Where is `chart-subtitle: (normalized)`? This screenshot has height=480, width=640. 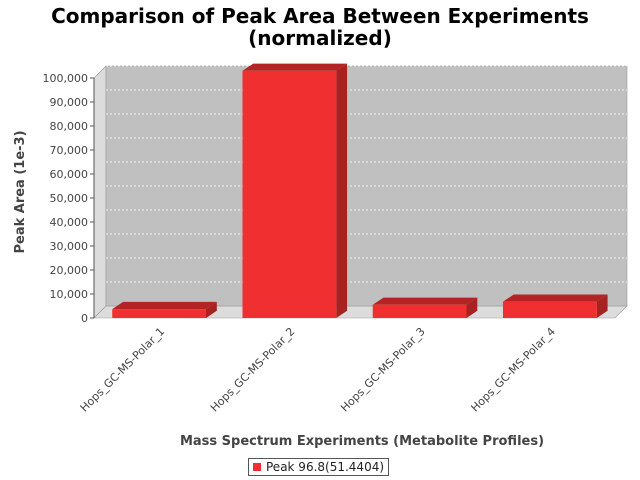 chart-subtitle: (normalized) is located at coordinates (320, 38).